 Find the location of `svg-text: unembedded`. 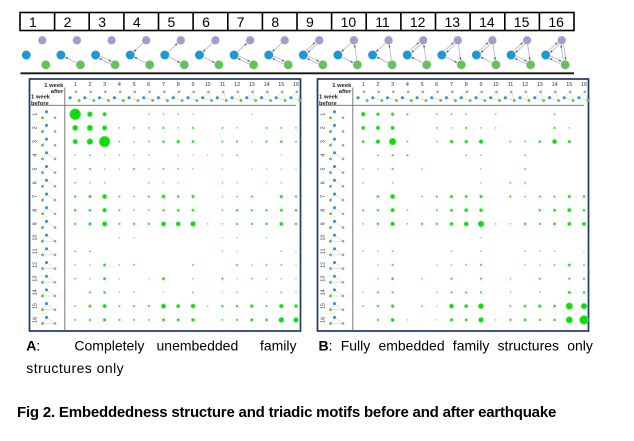

svg-text: unembedded is located at coordinates (198, 346).